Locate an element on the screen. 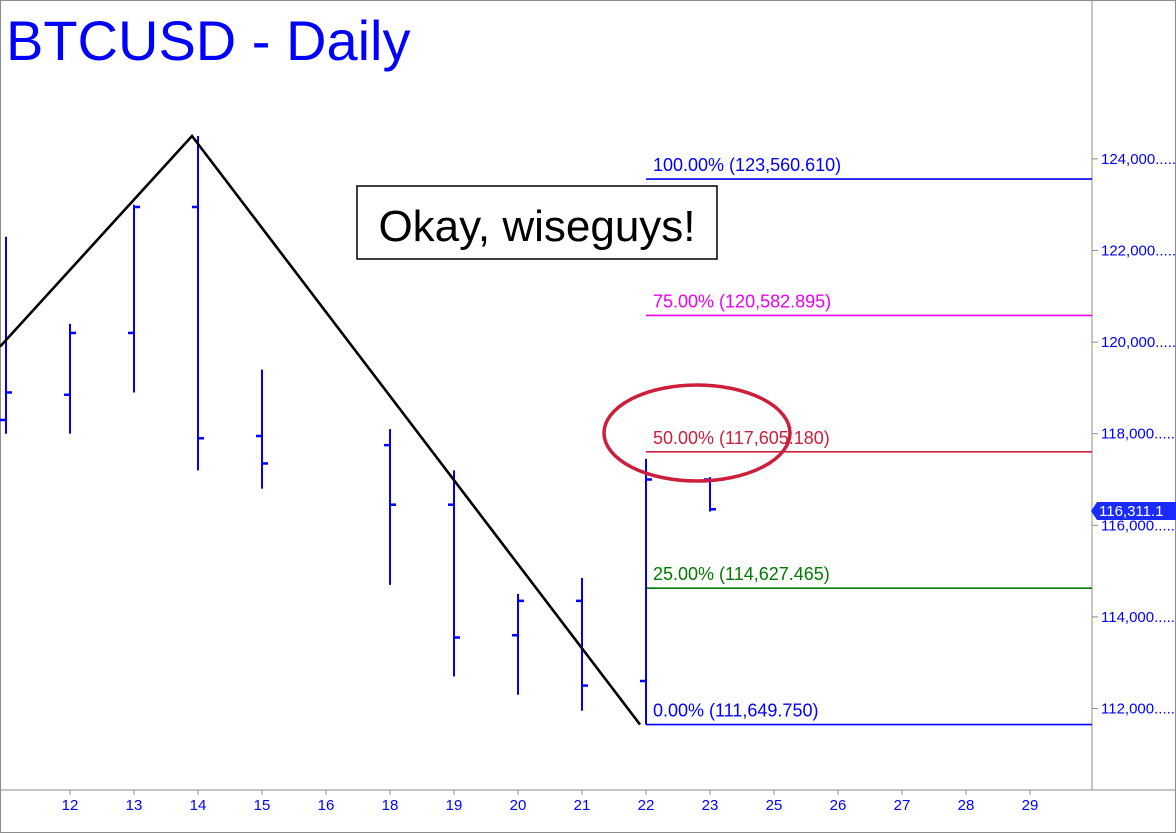  fib-label-2: 50.00% (117,605.180) is located at coordinates (741, 438).